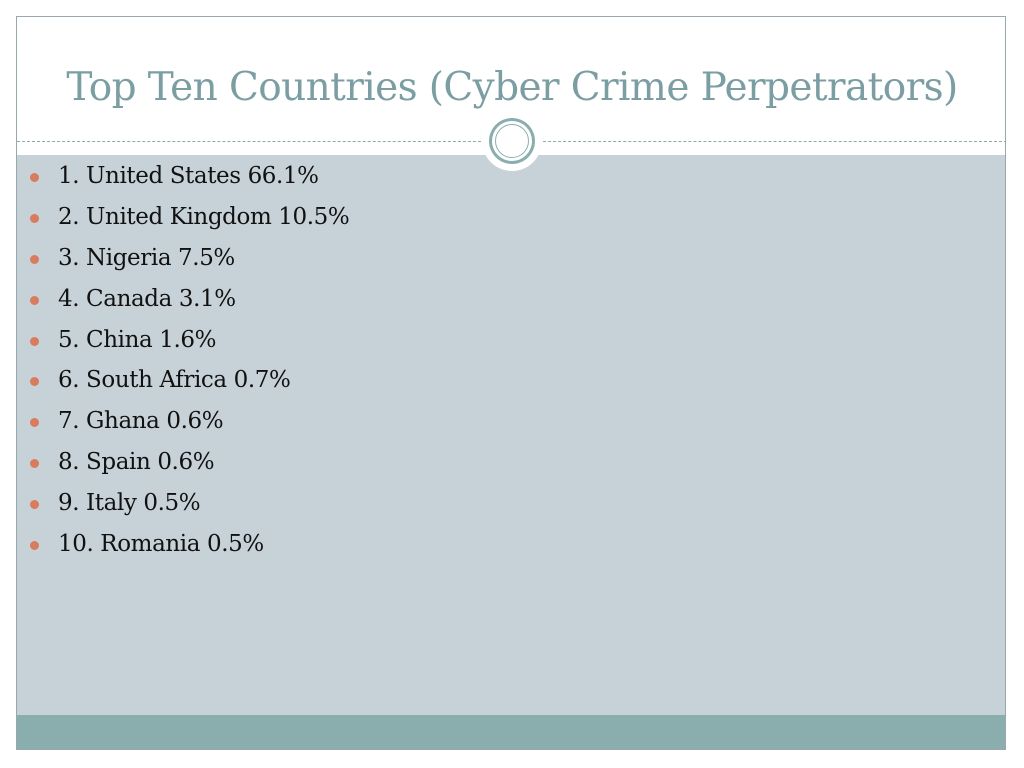 The height and width of the screenshot is (768, 1024). What do you see at coordinates (512, 141) in the screenshot?
I see `circle-ornament-icon` at bounding box center [512, 141].